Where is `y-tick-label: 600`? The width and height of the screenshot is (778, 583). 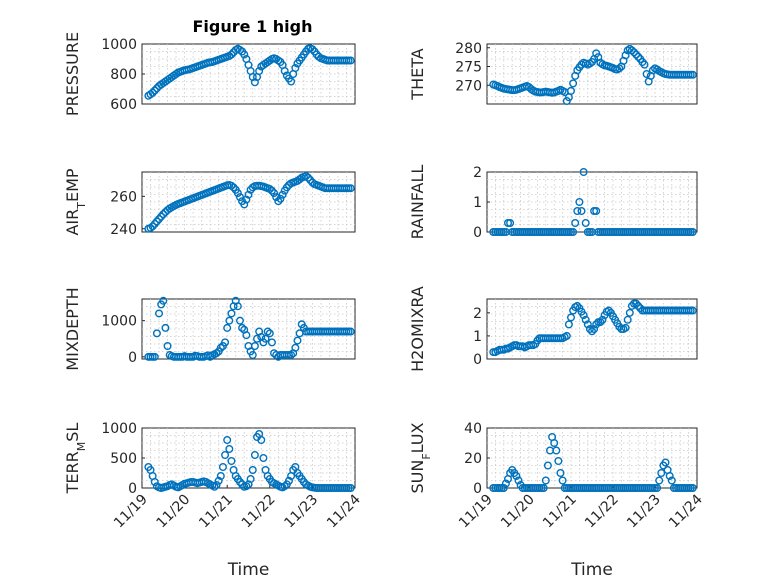
y-tick-label: 600 is located at coordinates (123, 105).